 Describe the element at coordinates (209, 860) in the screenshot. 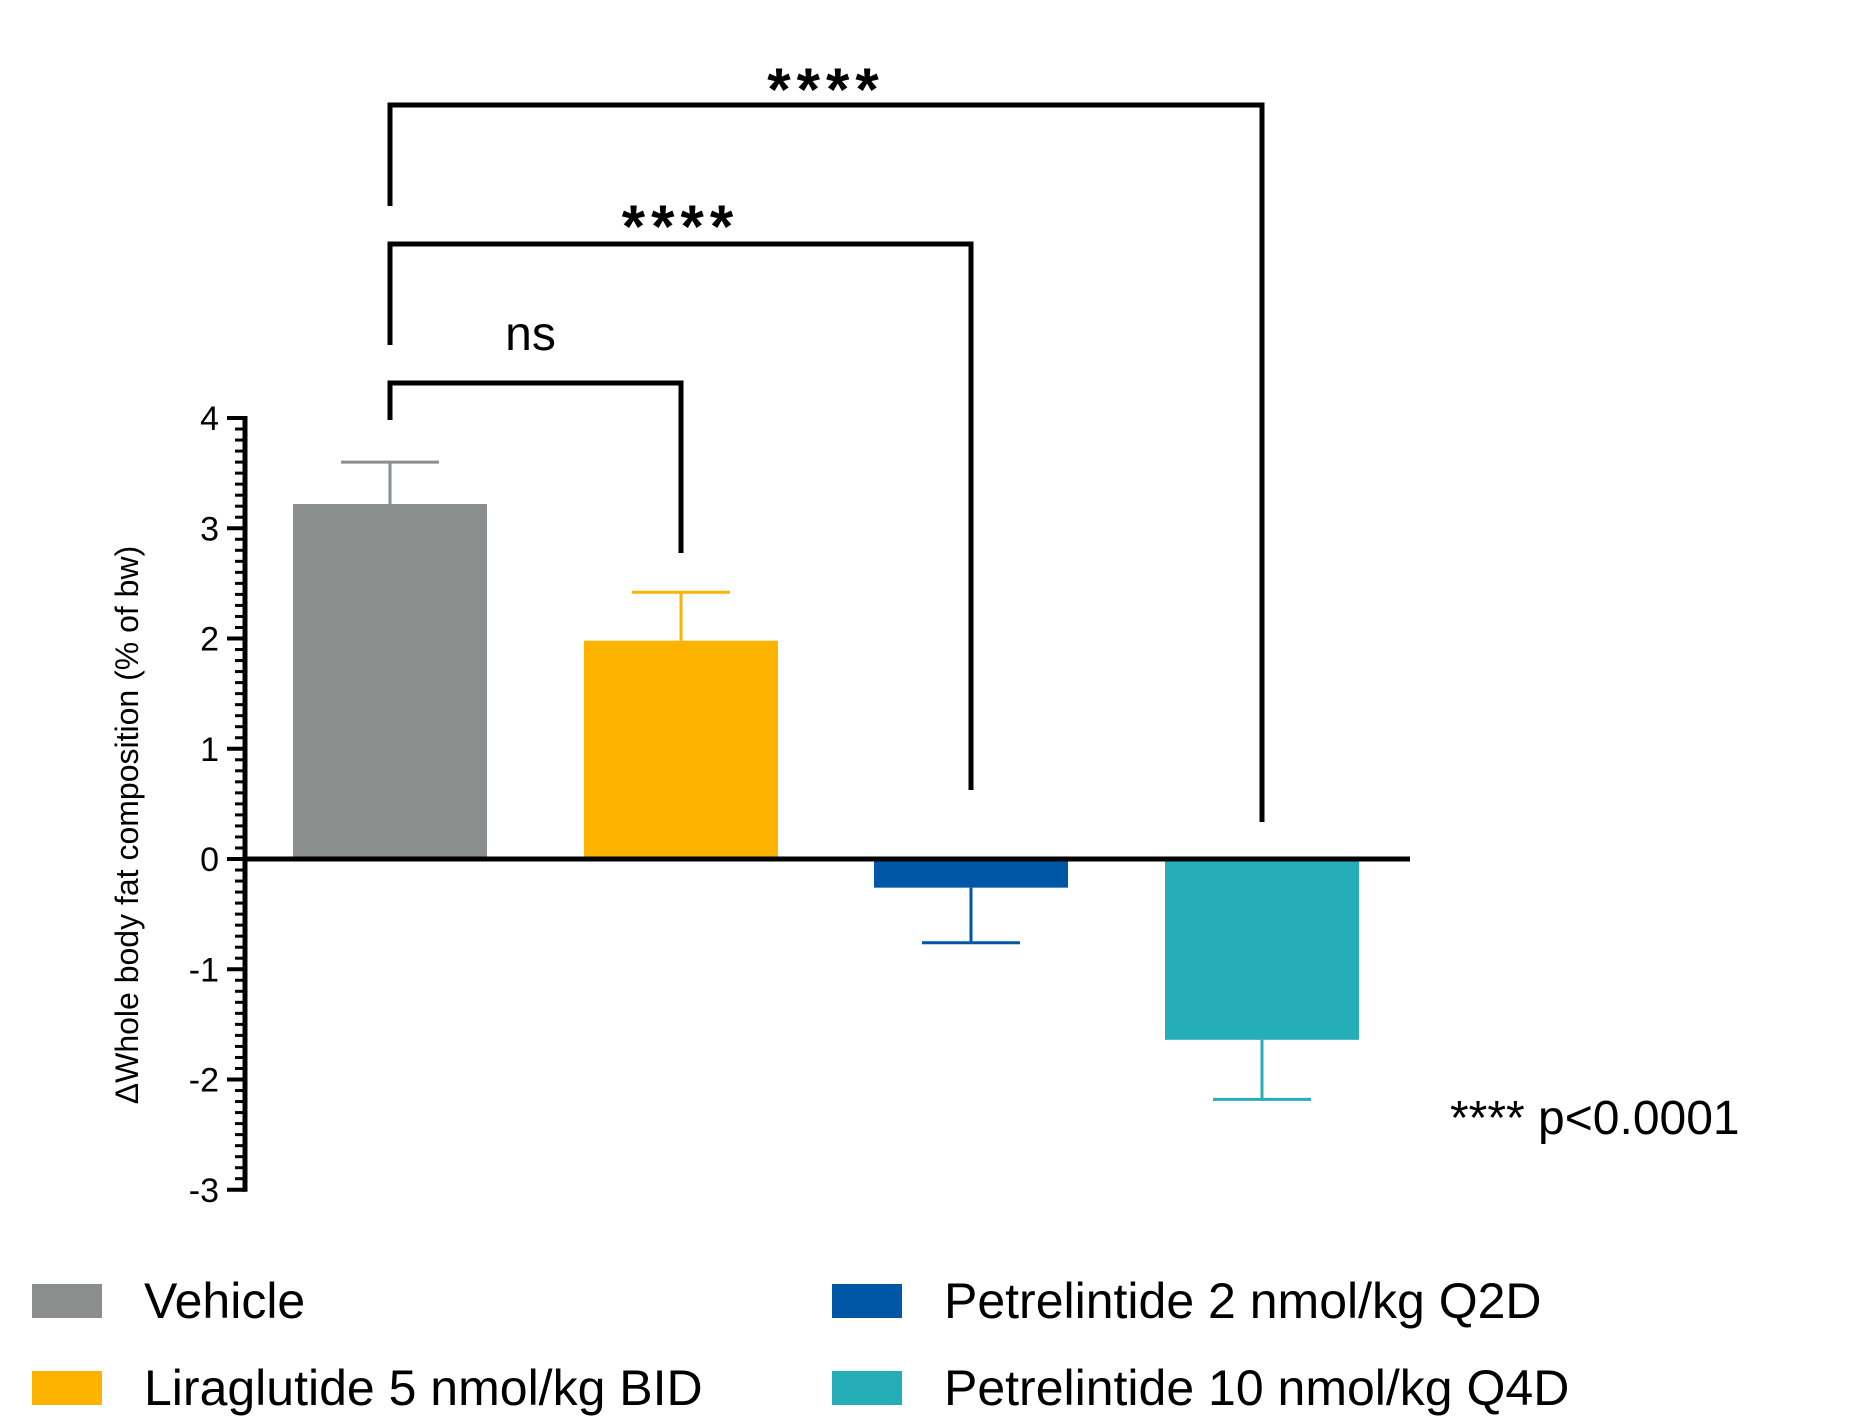

I see `y-tick-label: 0` at that location.